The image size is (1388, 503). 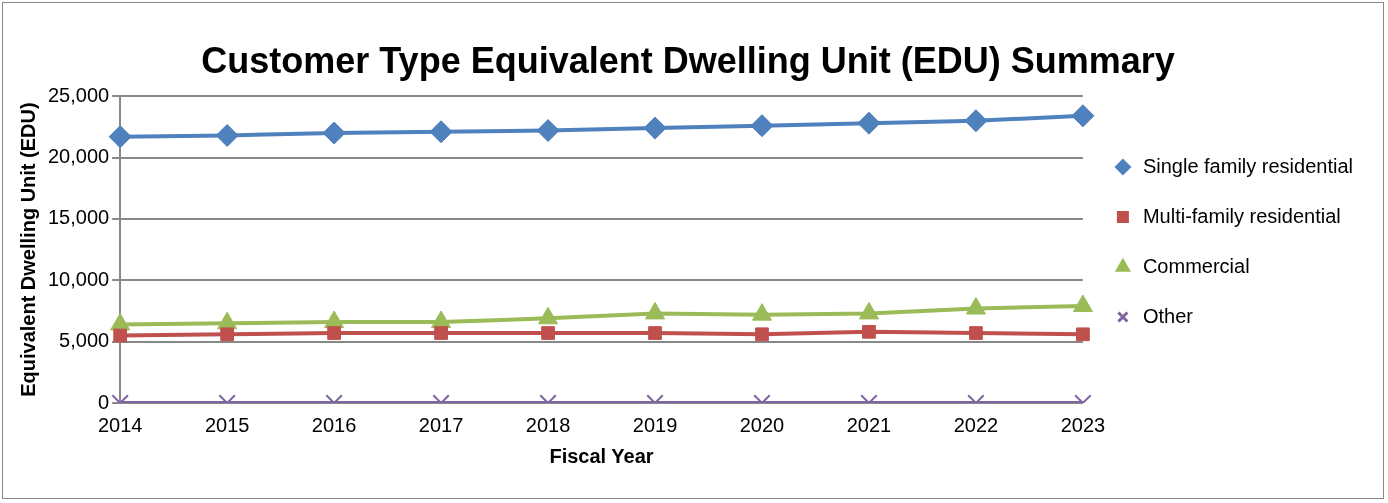 I want to click on y-tick-label: 0, so click(x=104, y=401).